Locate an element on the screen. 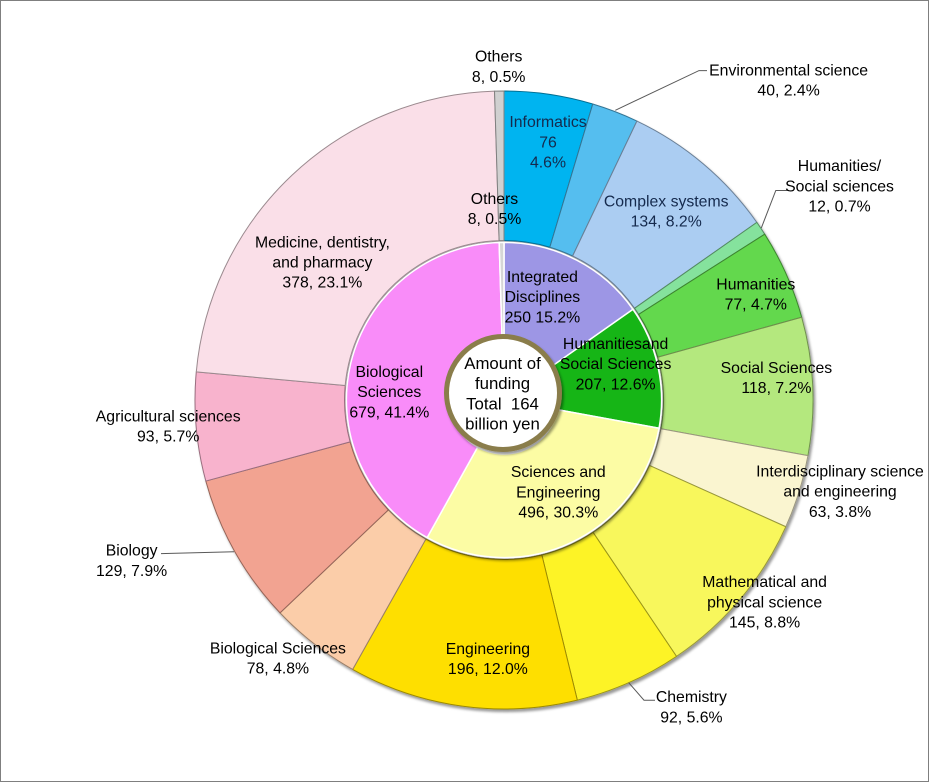 This screenshot has width=929, height=782. svg-text: and engineering is located at coordinates (839, 492).